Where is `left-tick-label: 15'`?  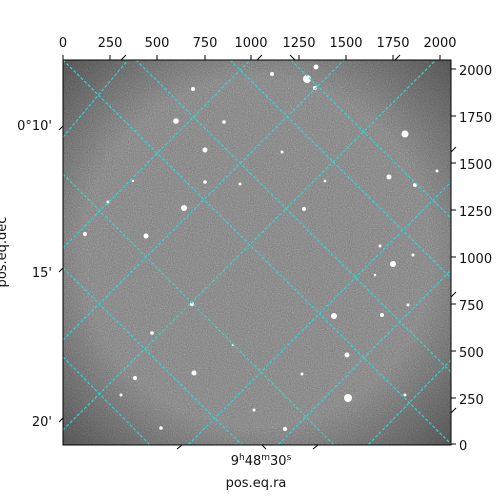
left-tick-label: 15' is located at coordinates (42, 273).